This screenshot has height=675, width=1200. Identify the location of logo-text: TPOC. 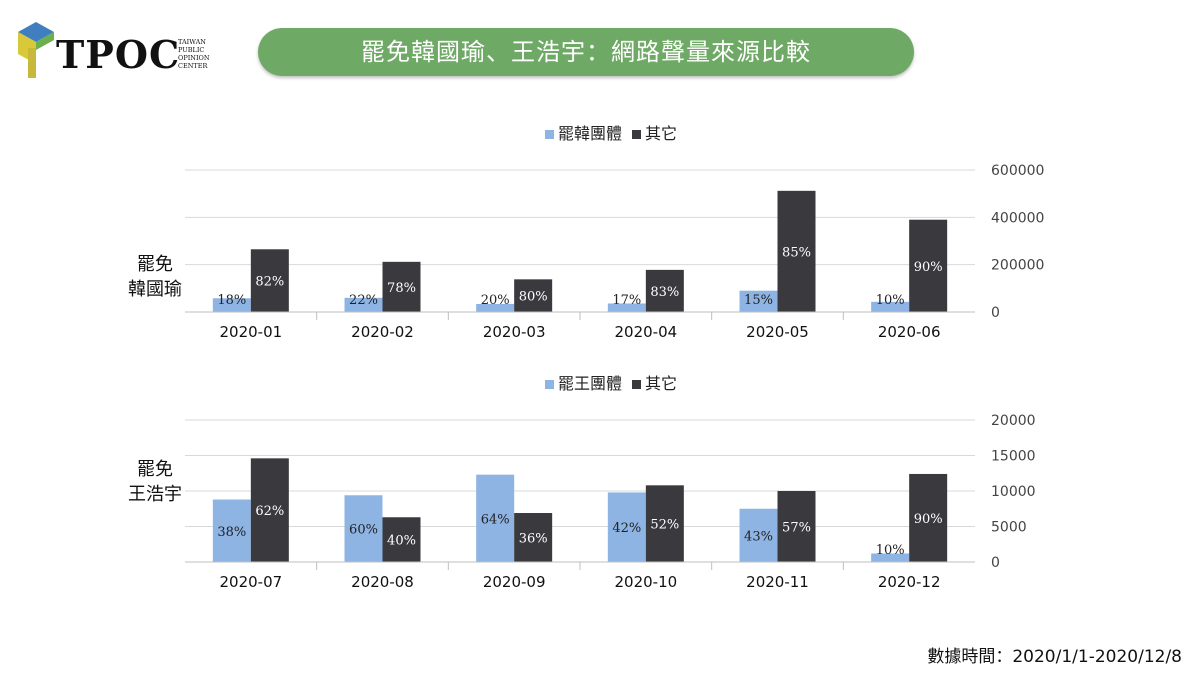
(118, 54).